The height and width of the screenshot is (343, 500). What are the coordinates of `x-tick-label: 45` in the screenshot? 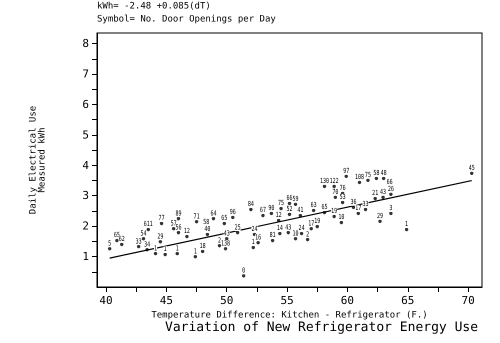 It's located at (167, 300).